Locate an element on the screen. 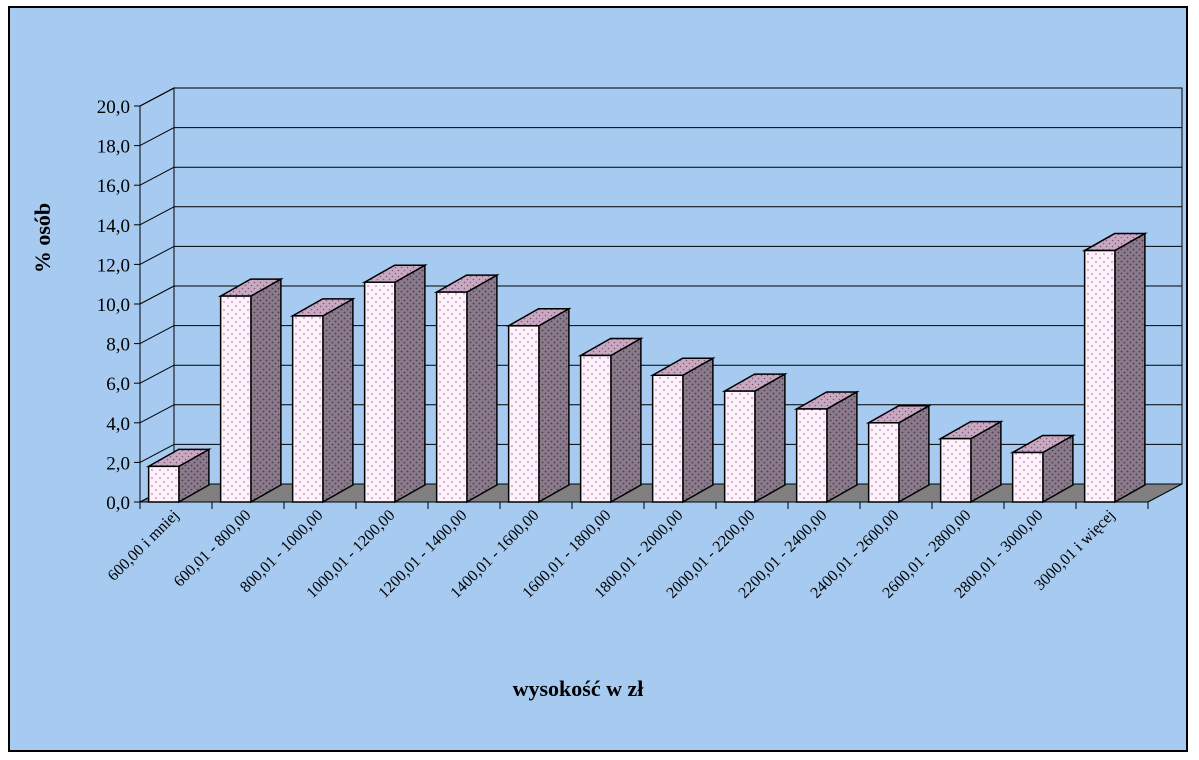 This screenshot has height=760, width=1199. x-tick-label: 600,00 i mniej is located at coordinates (144, 546).